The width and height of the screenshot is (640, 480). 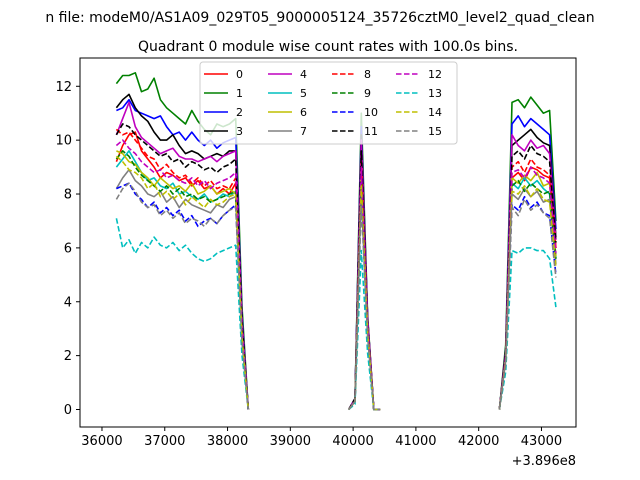 I want to click on y-tick-label: 4, so click(x=68, y=302).